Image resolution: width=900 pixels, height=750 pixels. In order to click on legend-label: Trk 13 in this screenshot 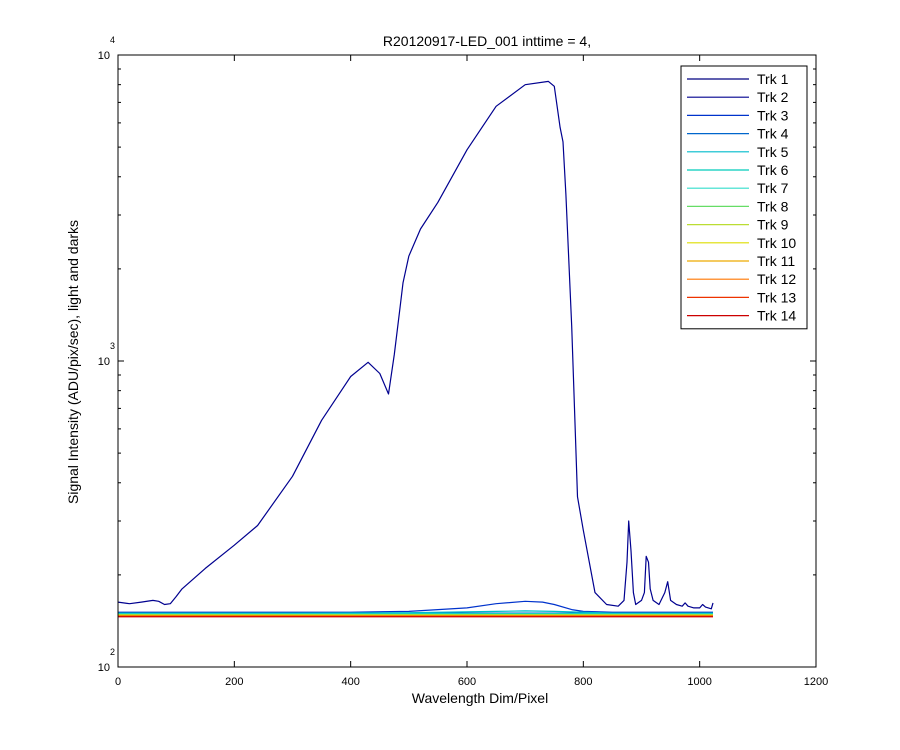, I will do `click(776, 297)`.